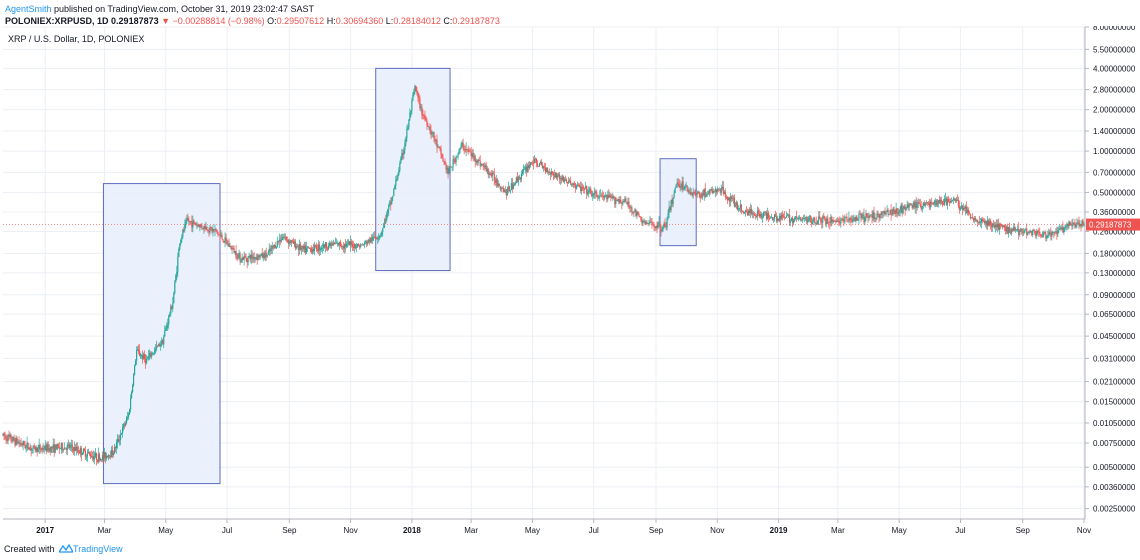  Describe the element at coordinates (1114, 110) in the screenshot. I see `y-tick-label: 2.00000000` at that location.